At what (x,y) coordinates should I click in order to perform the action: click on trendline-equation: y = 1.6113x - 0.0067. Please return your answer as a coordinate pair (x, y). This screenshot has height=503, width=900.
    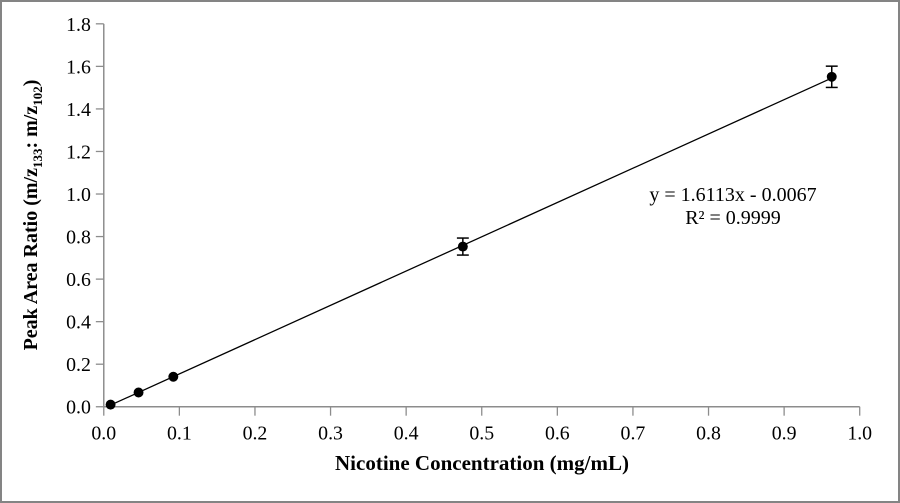
    Looking at the image, I should click on (733, 195).